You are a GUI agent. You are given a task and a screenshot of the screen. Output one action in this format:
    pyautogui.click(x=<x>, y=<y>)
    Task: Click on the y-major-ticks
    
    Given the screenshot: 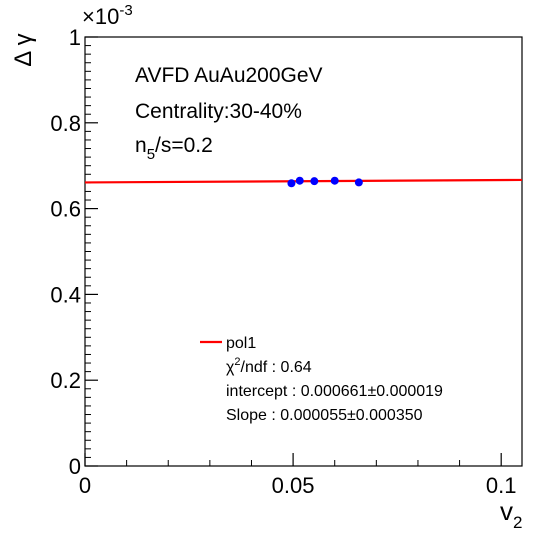 What is the action you would take?
    pyautogui.click(x=91, y=251)
    